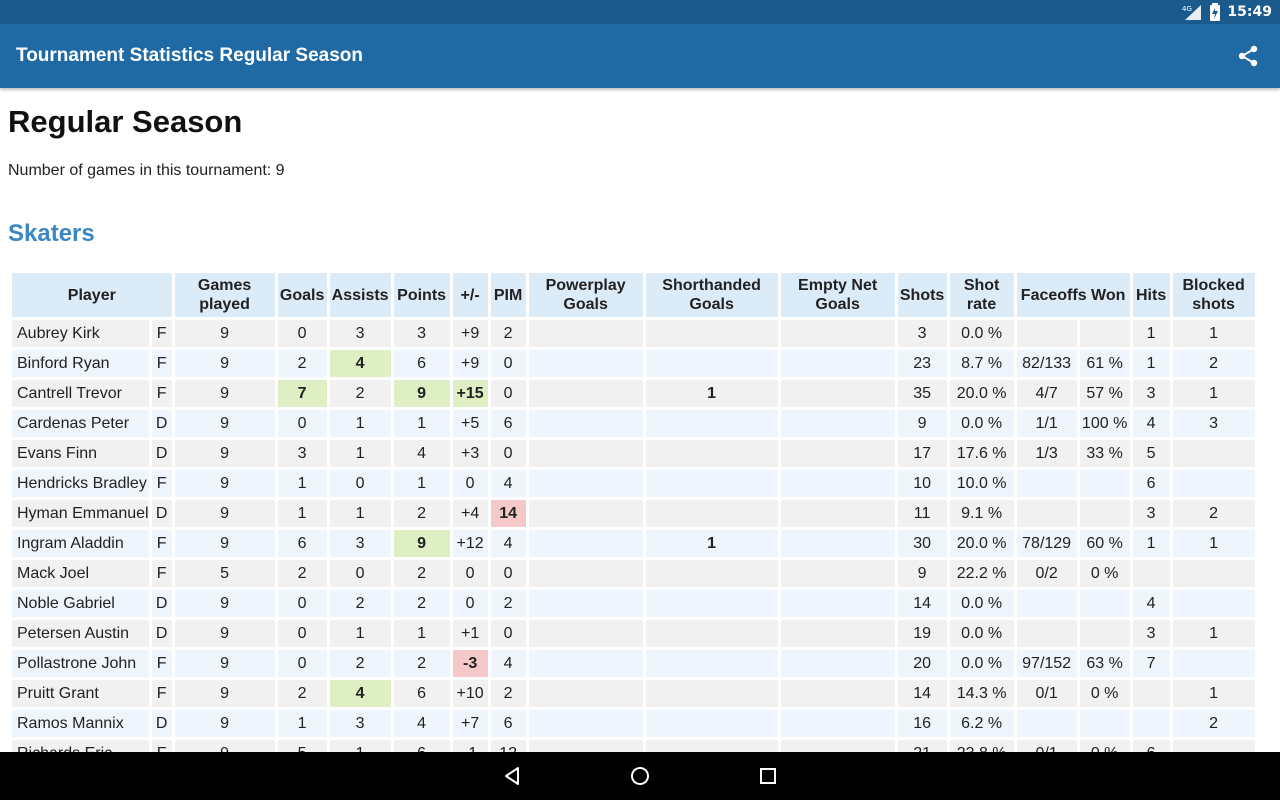 The height and width of the screenshot is (800, 1280). I want to click on table-row: Hendricks Bradley F 9 1 0 1 0 4 10 10.0 % 6, so click(633, 483).